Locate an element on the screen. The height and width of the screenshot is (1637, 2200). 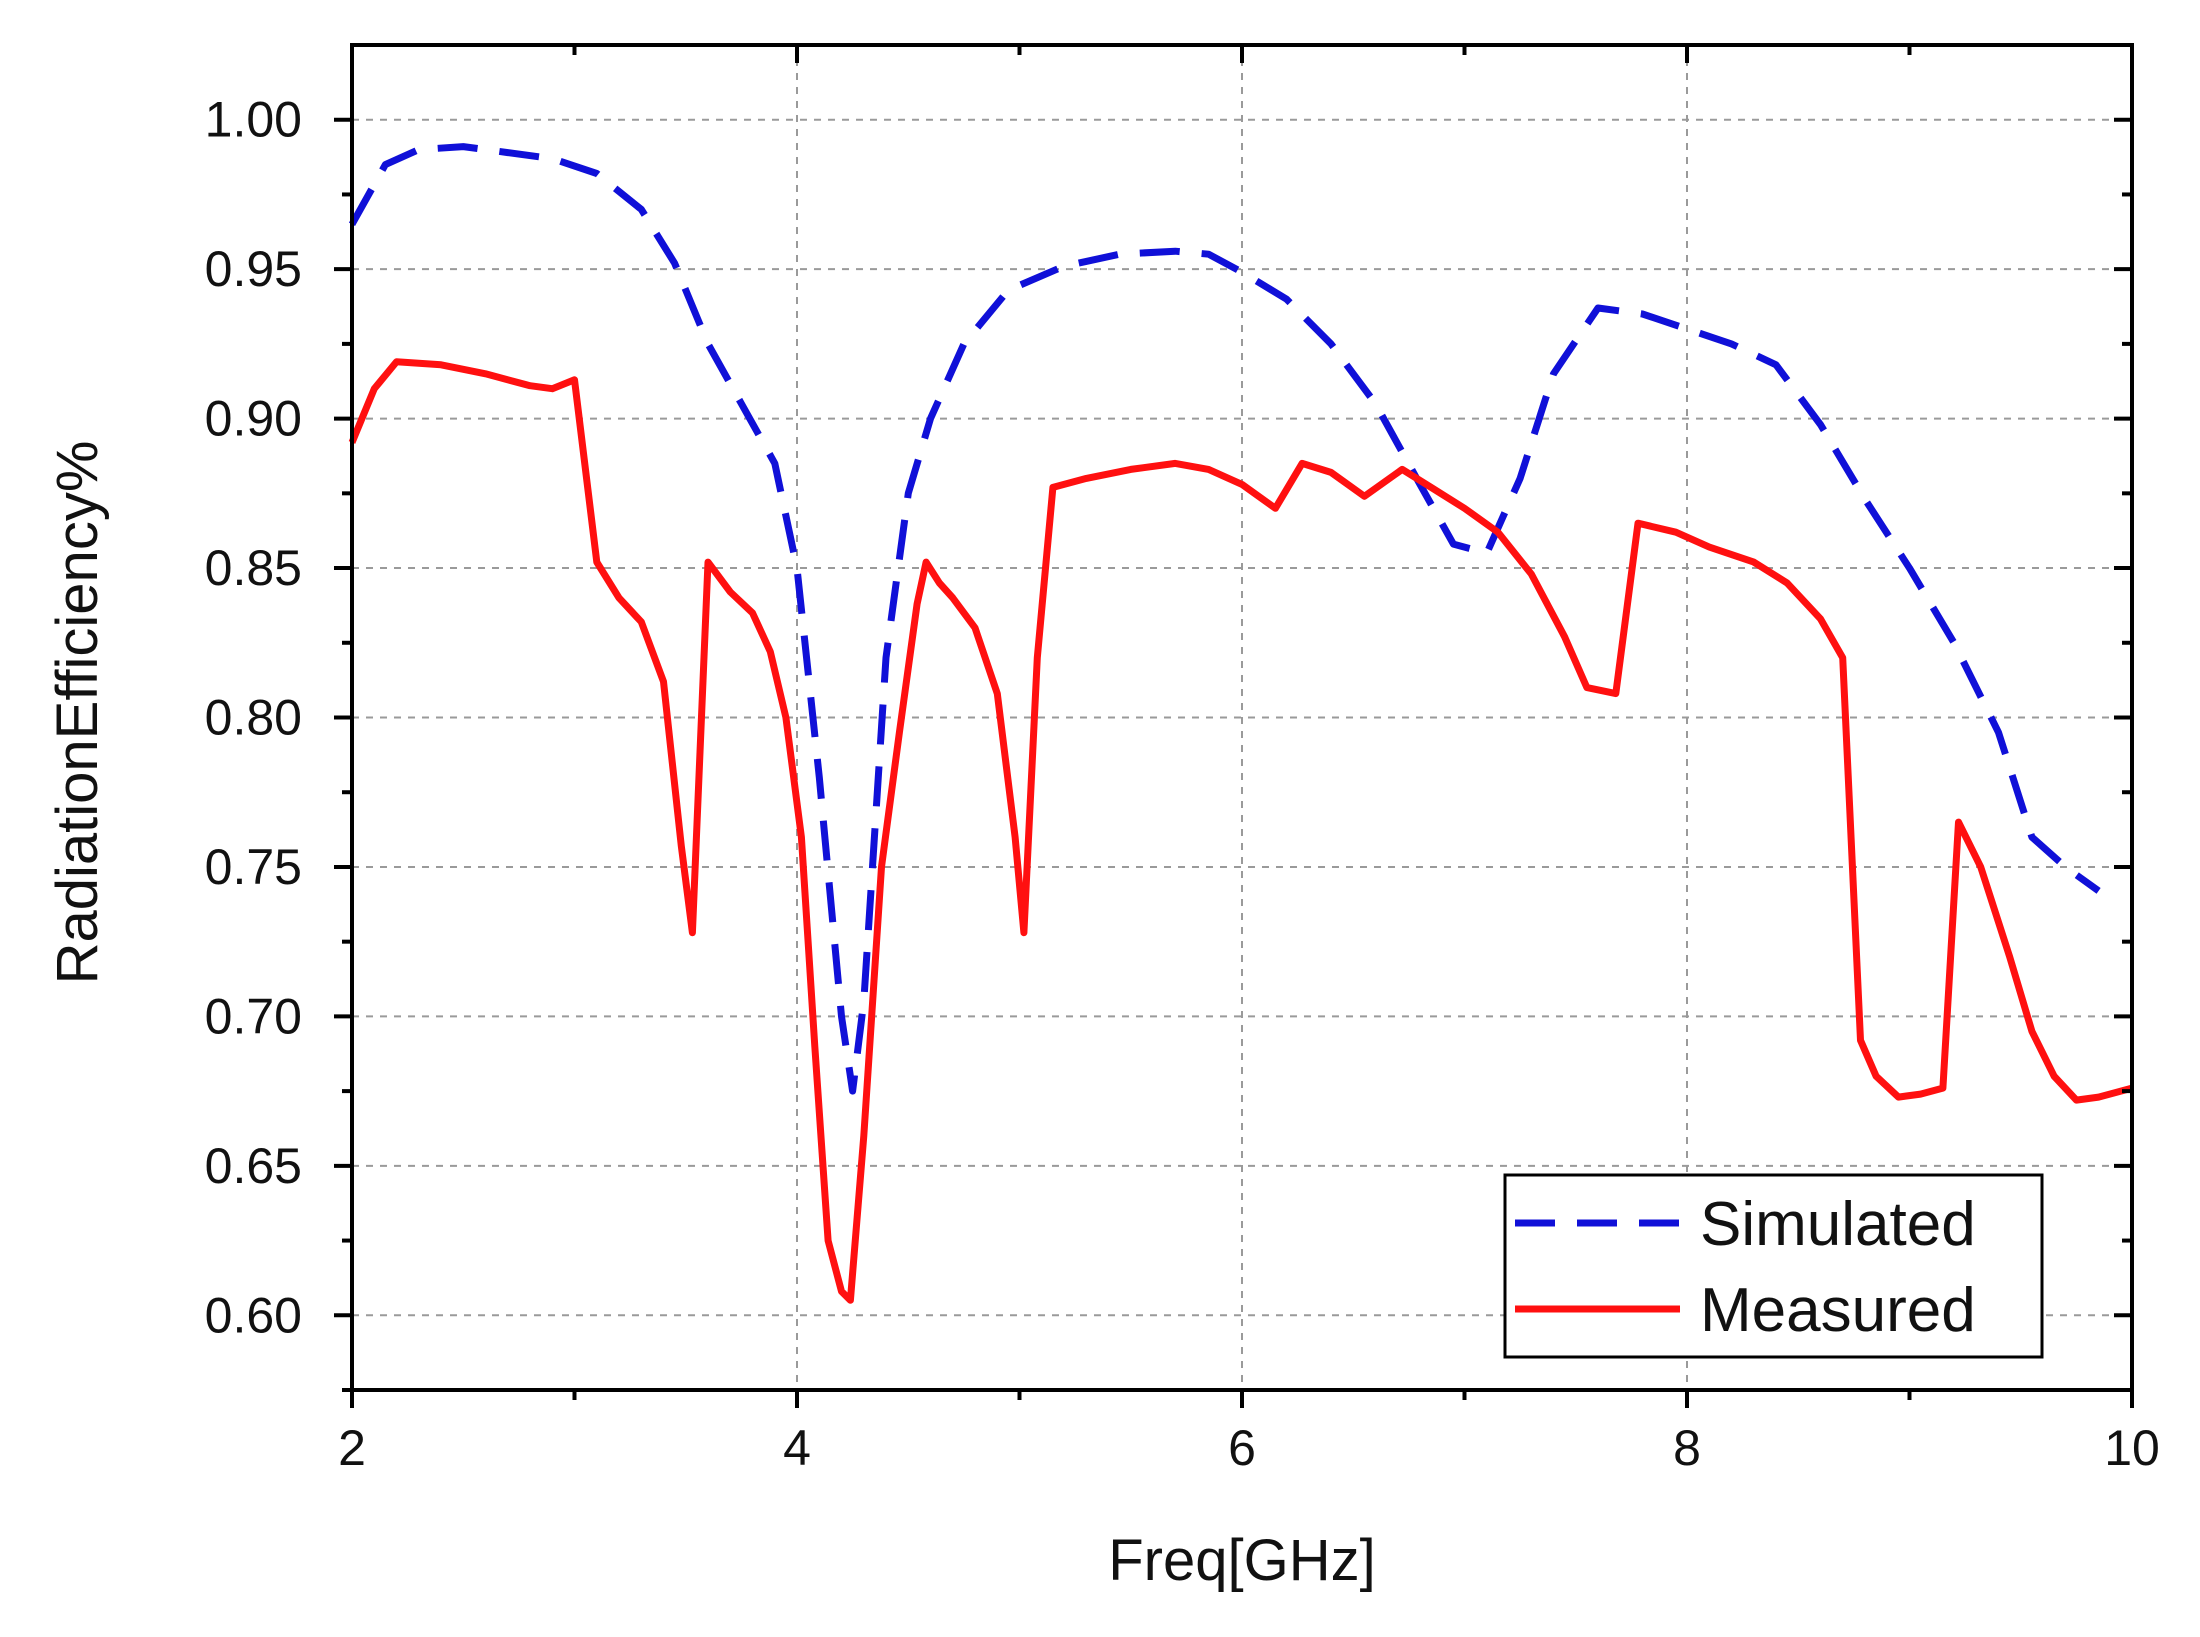
y-tick-label: 1.00 is located at coordinates (253, 120).